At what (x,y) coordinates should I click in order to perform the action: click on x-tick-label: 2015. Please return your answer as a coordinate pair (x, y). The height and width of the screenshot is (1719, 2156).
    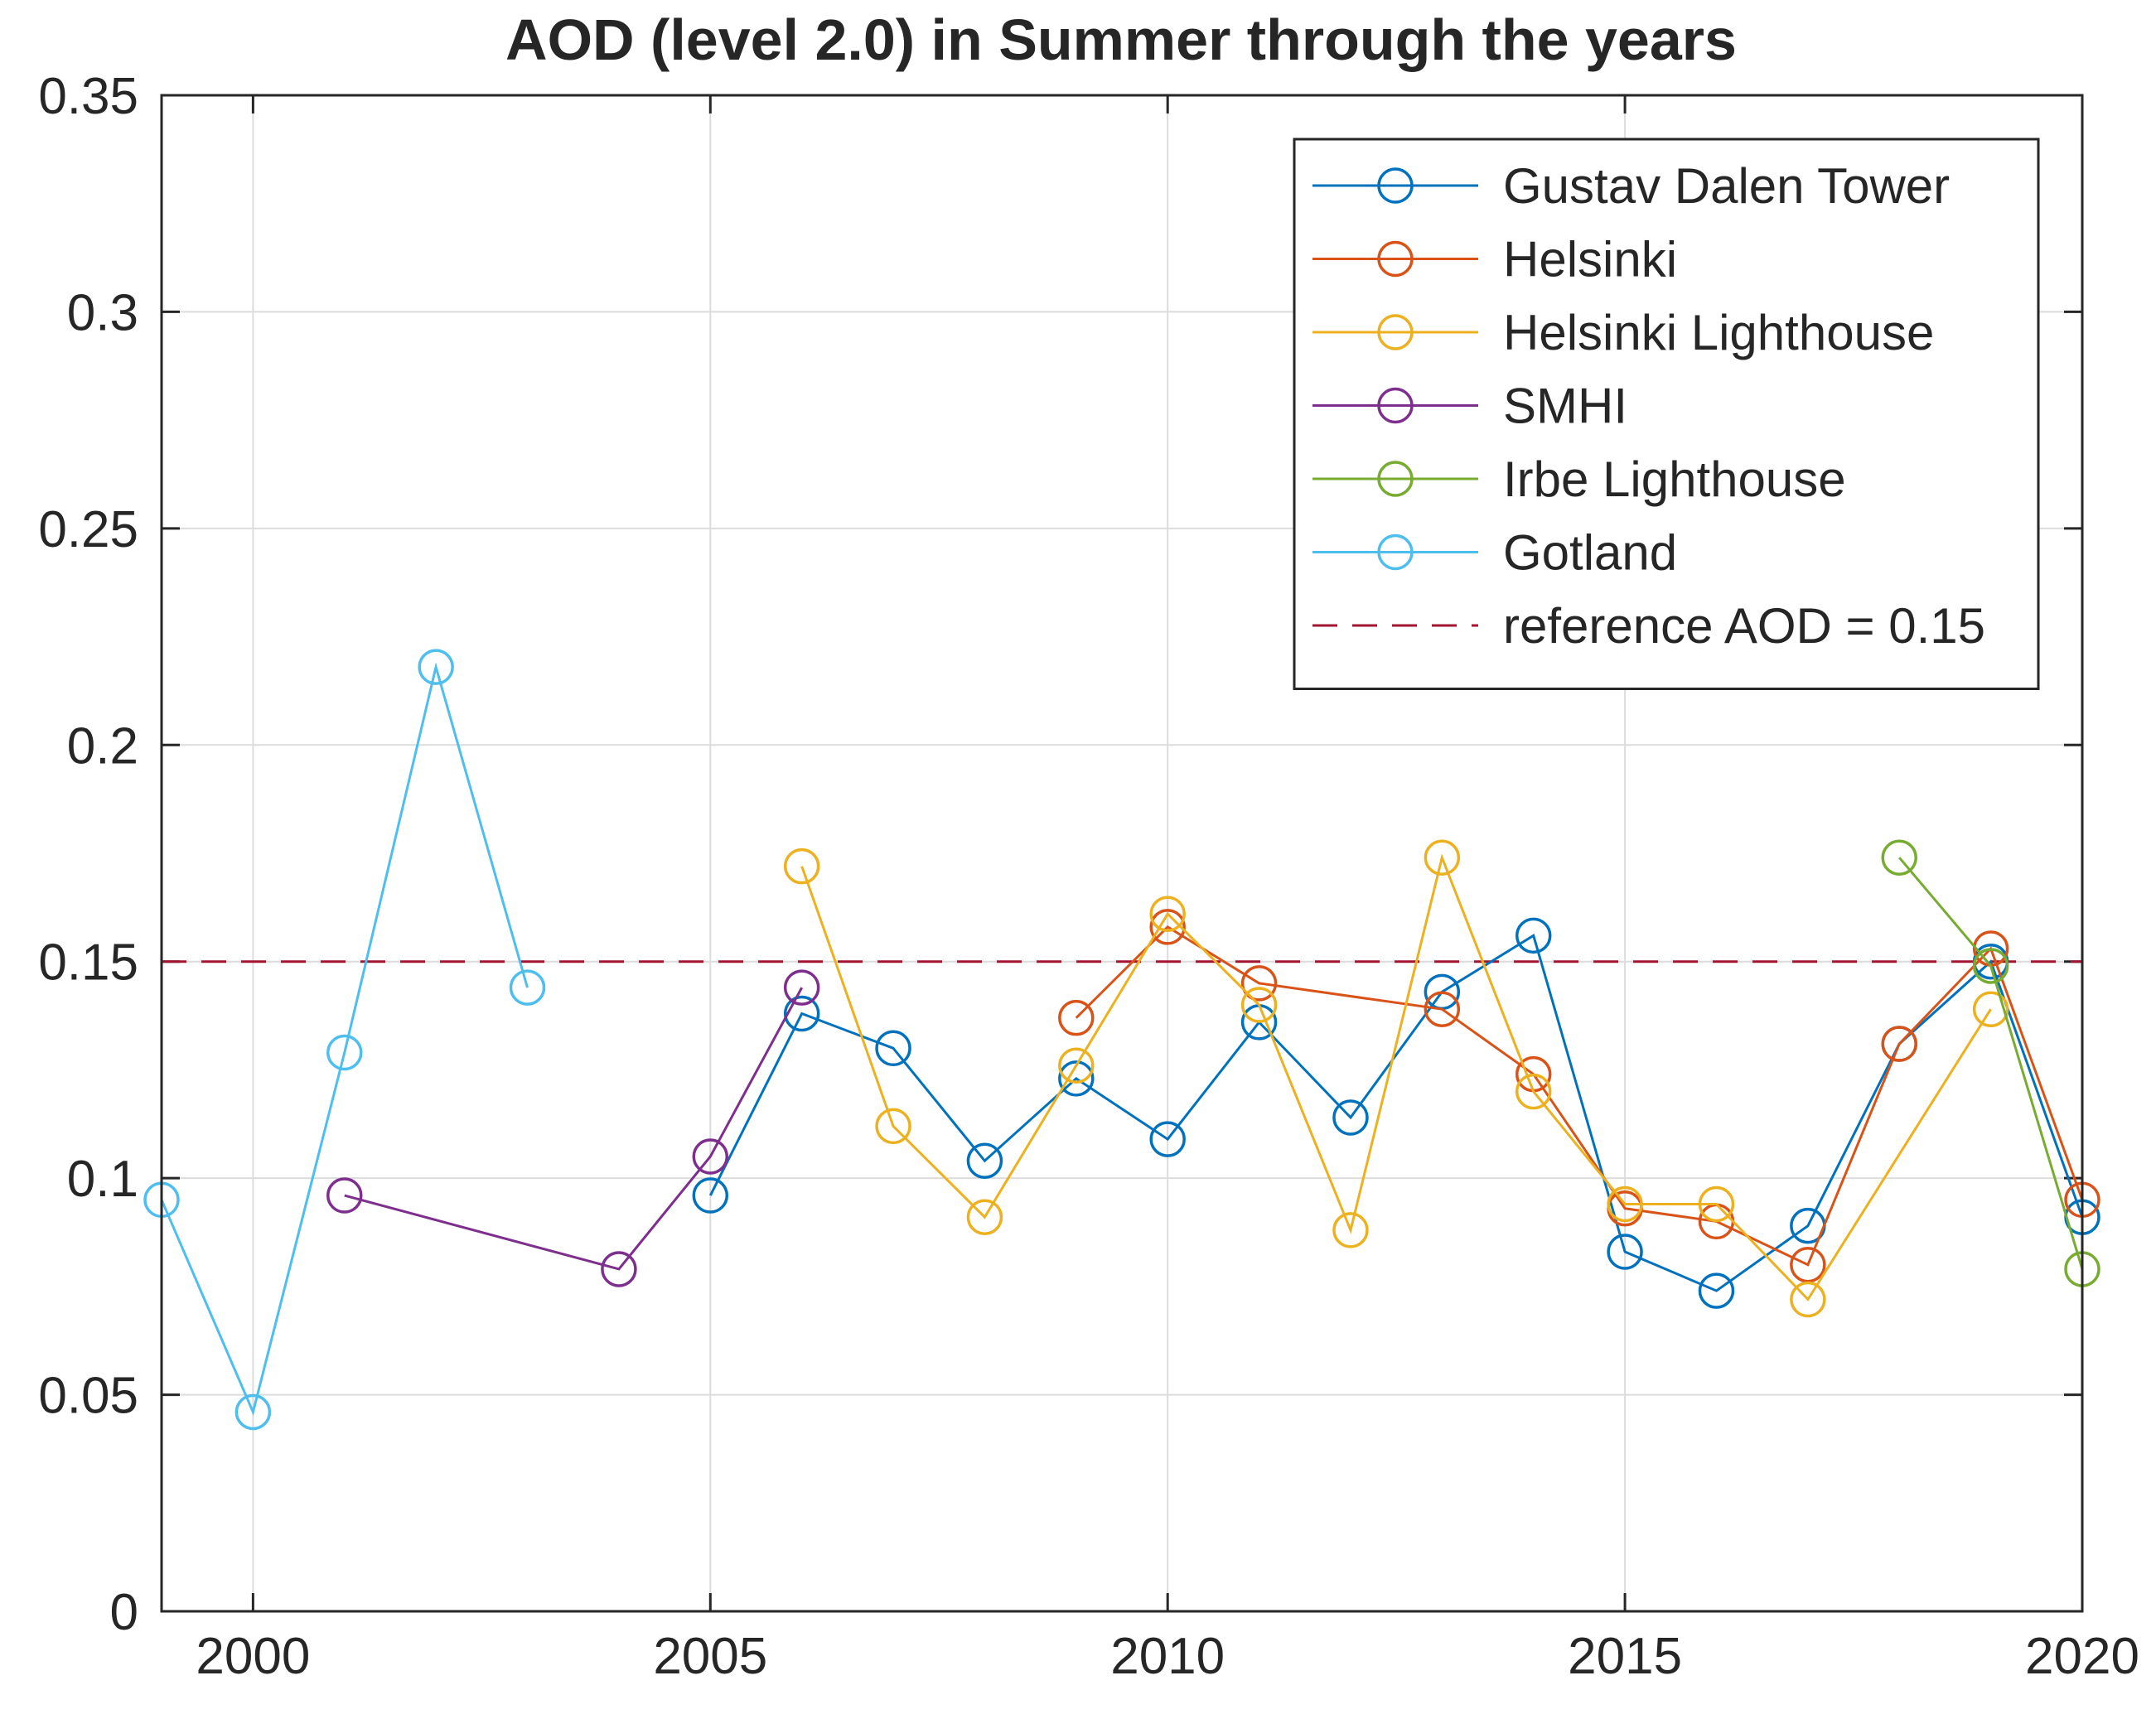
    Looking at the image, I should click on (1625, 1656).